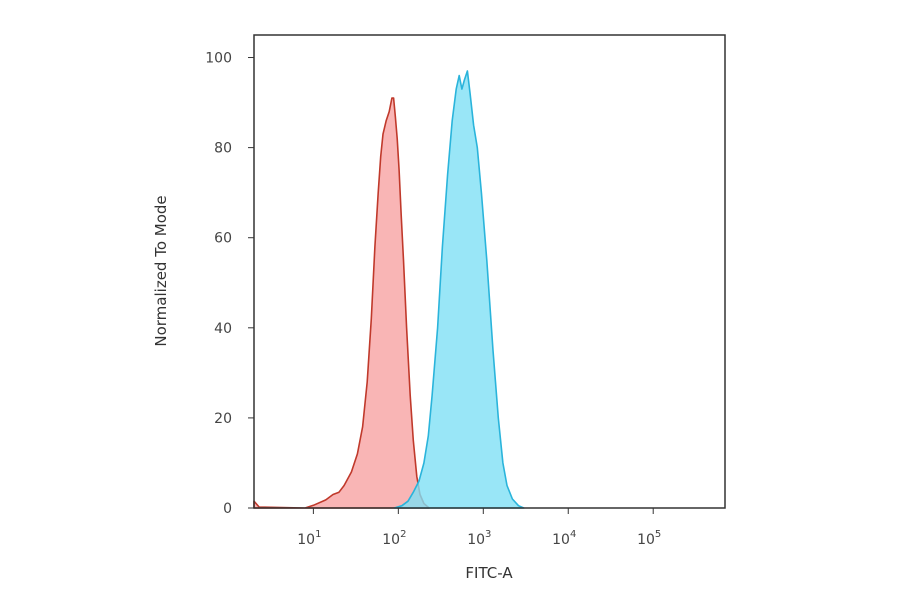  Describe the element at coordinates (223, 149) in the screenshot. I see `y-tick-label-5: 80` at that location.